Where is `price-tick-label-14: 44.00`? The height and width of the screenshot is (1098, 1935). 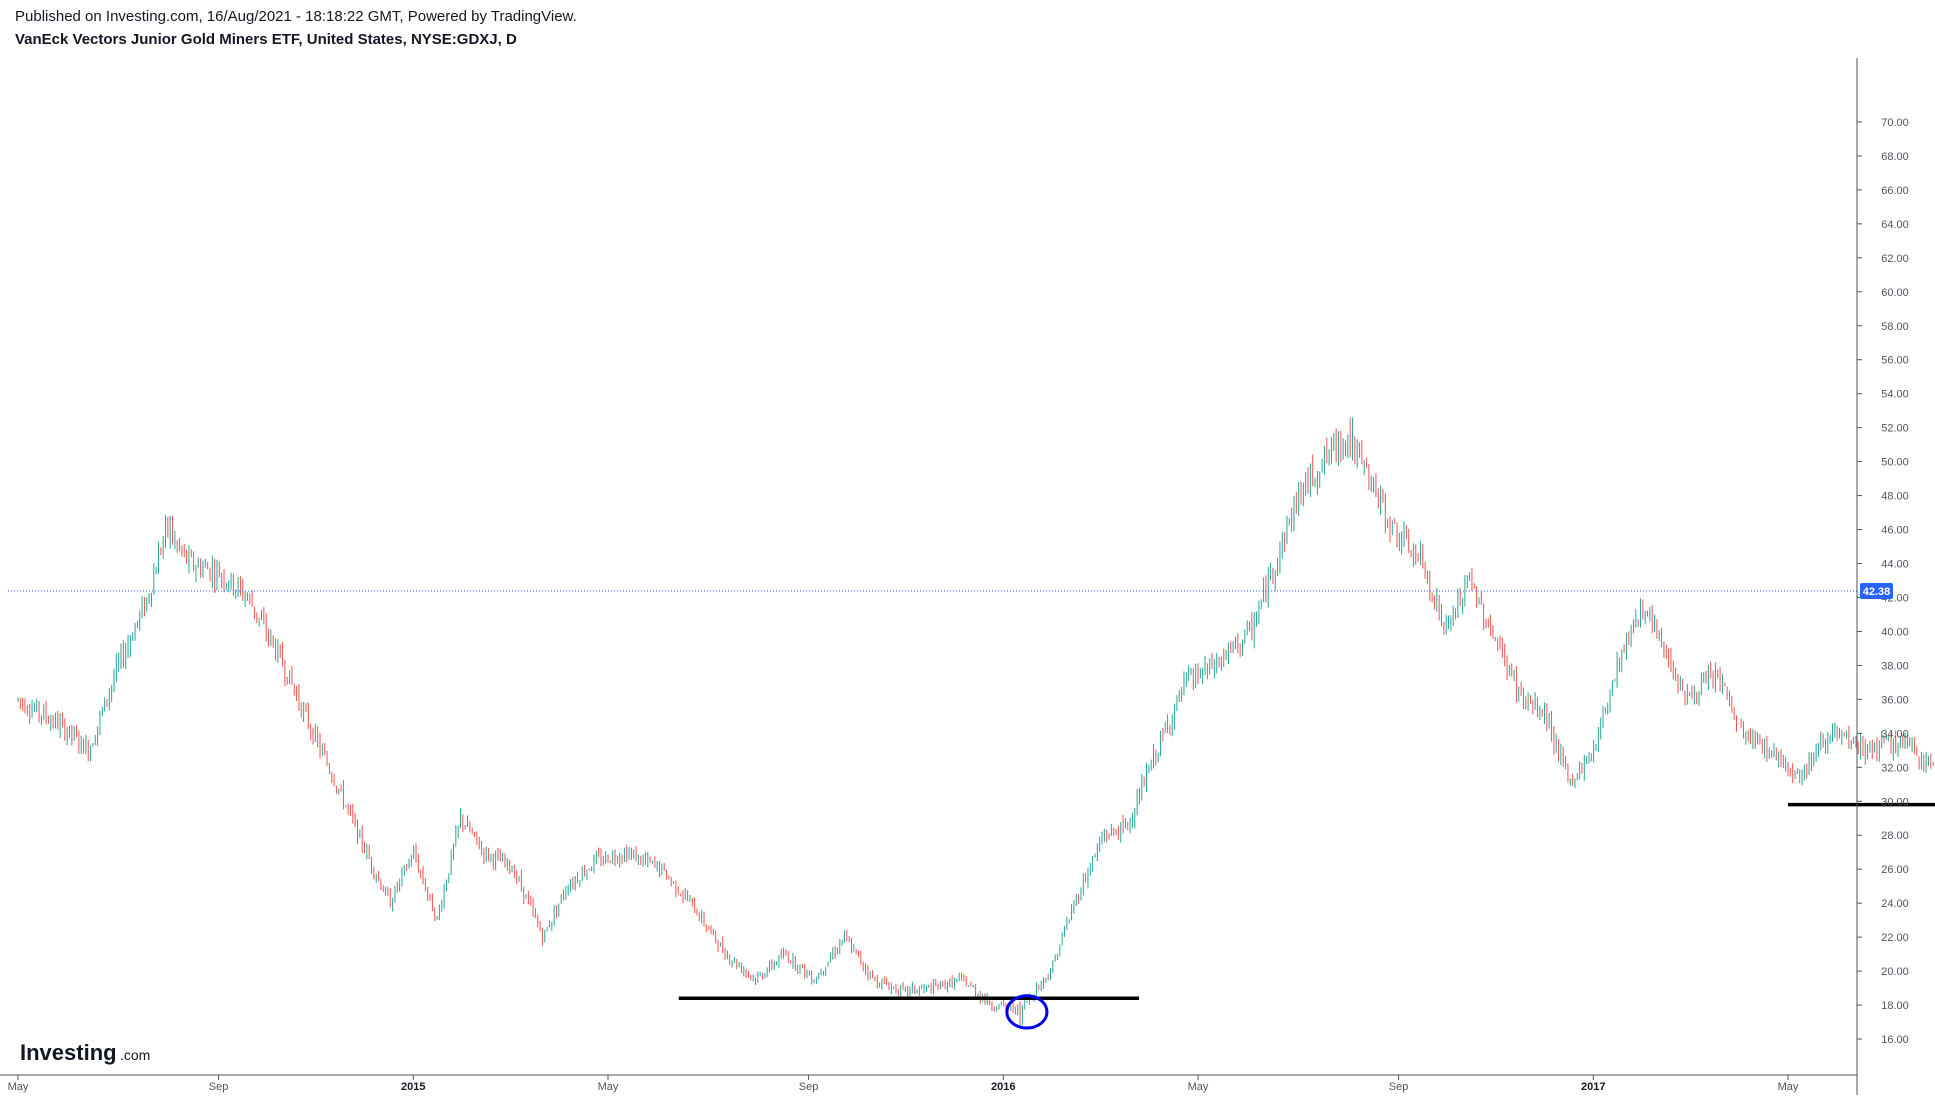
price-tick-label-14: 44.00 is located at coordinates (1895, 565).